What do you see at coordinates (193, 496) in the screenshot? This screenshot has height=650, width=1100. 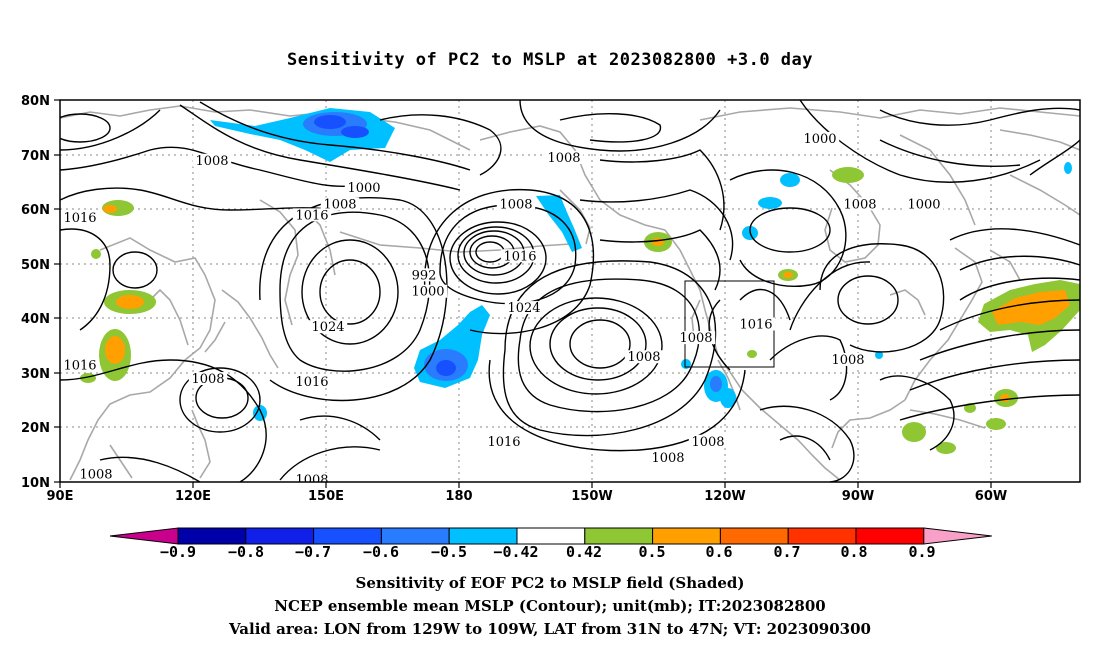 I see `lon-label: 120E` at bounding box center [193, 496].